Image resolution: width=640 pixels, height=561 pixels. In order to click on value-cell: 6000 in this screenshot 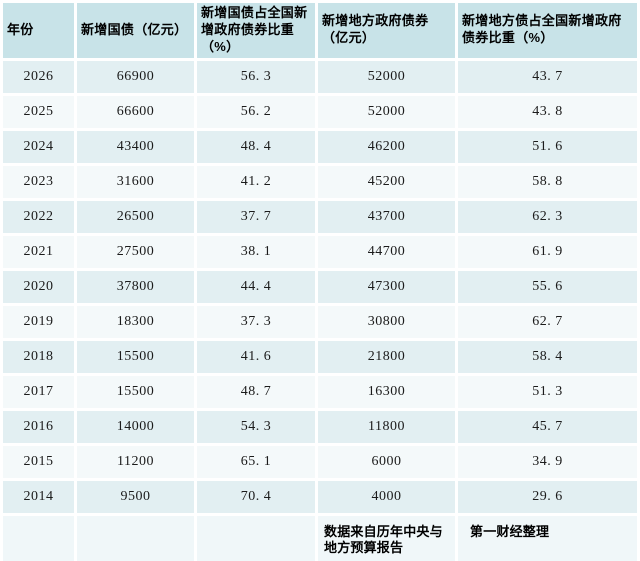, I will do `click(386, 461)`.